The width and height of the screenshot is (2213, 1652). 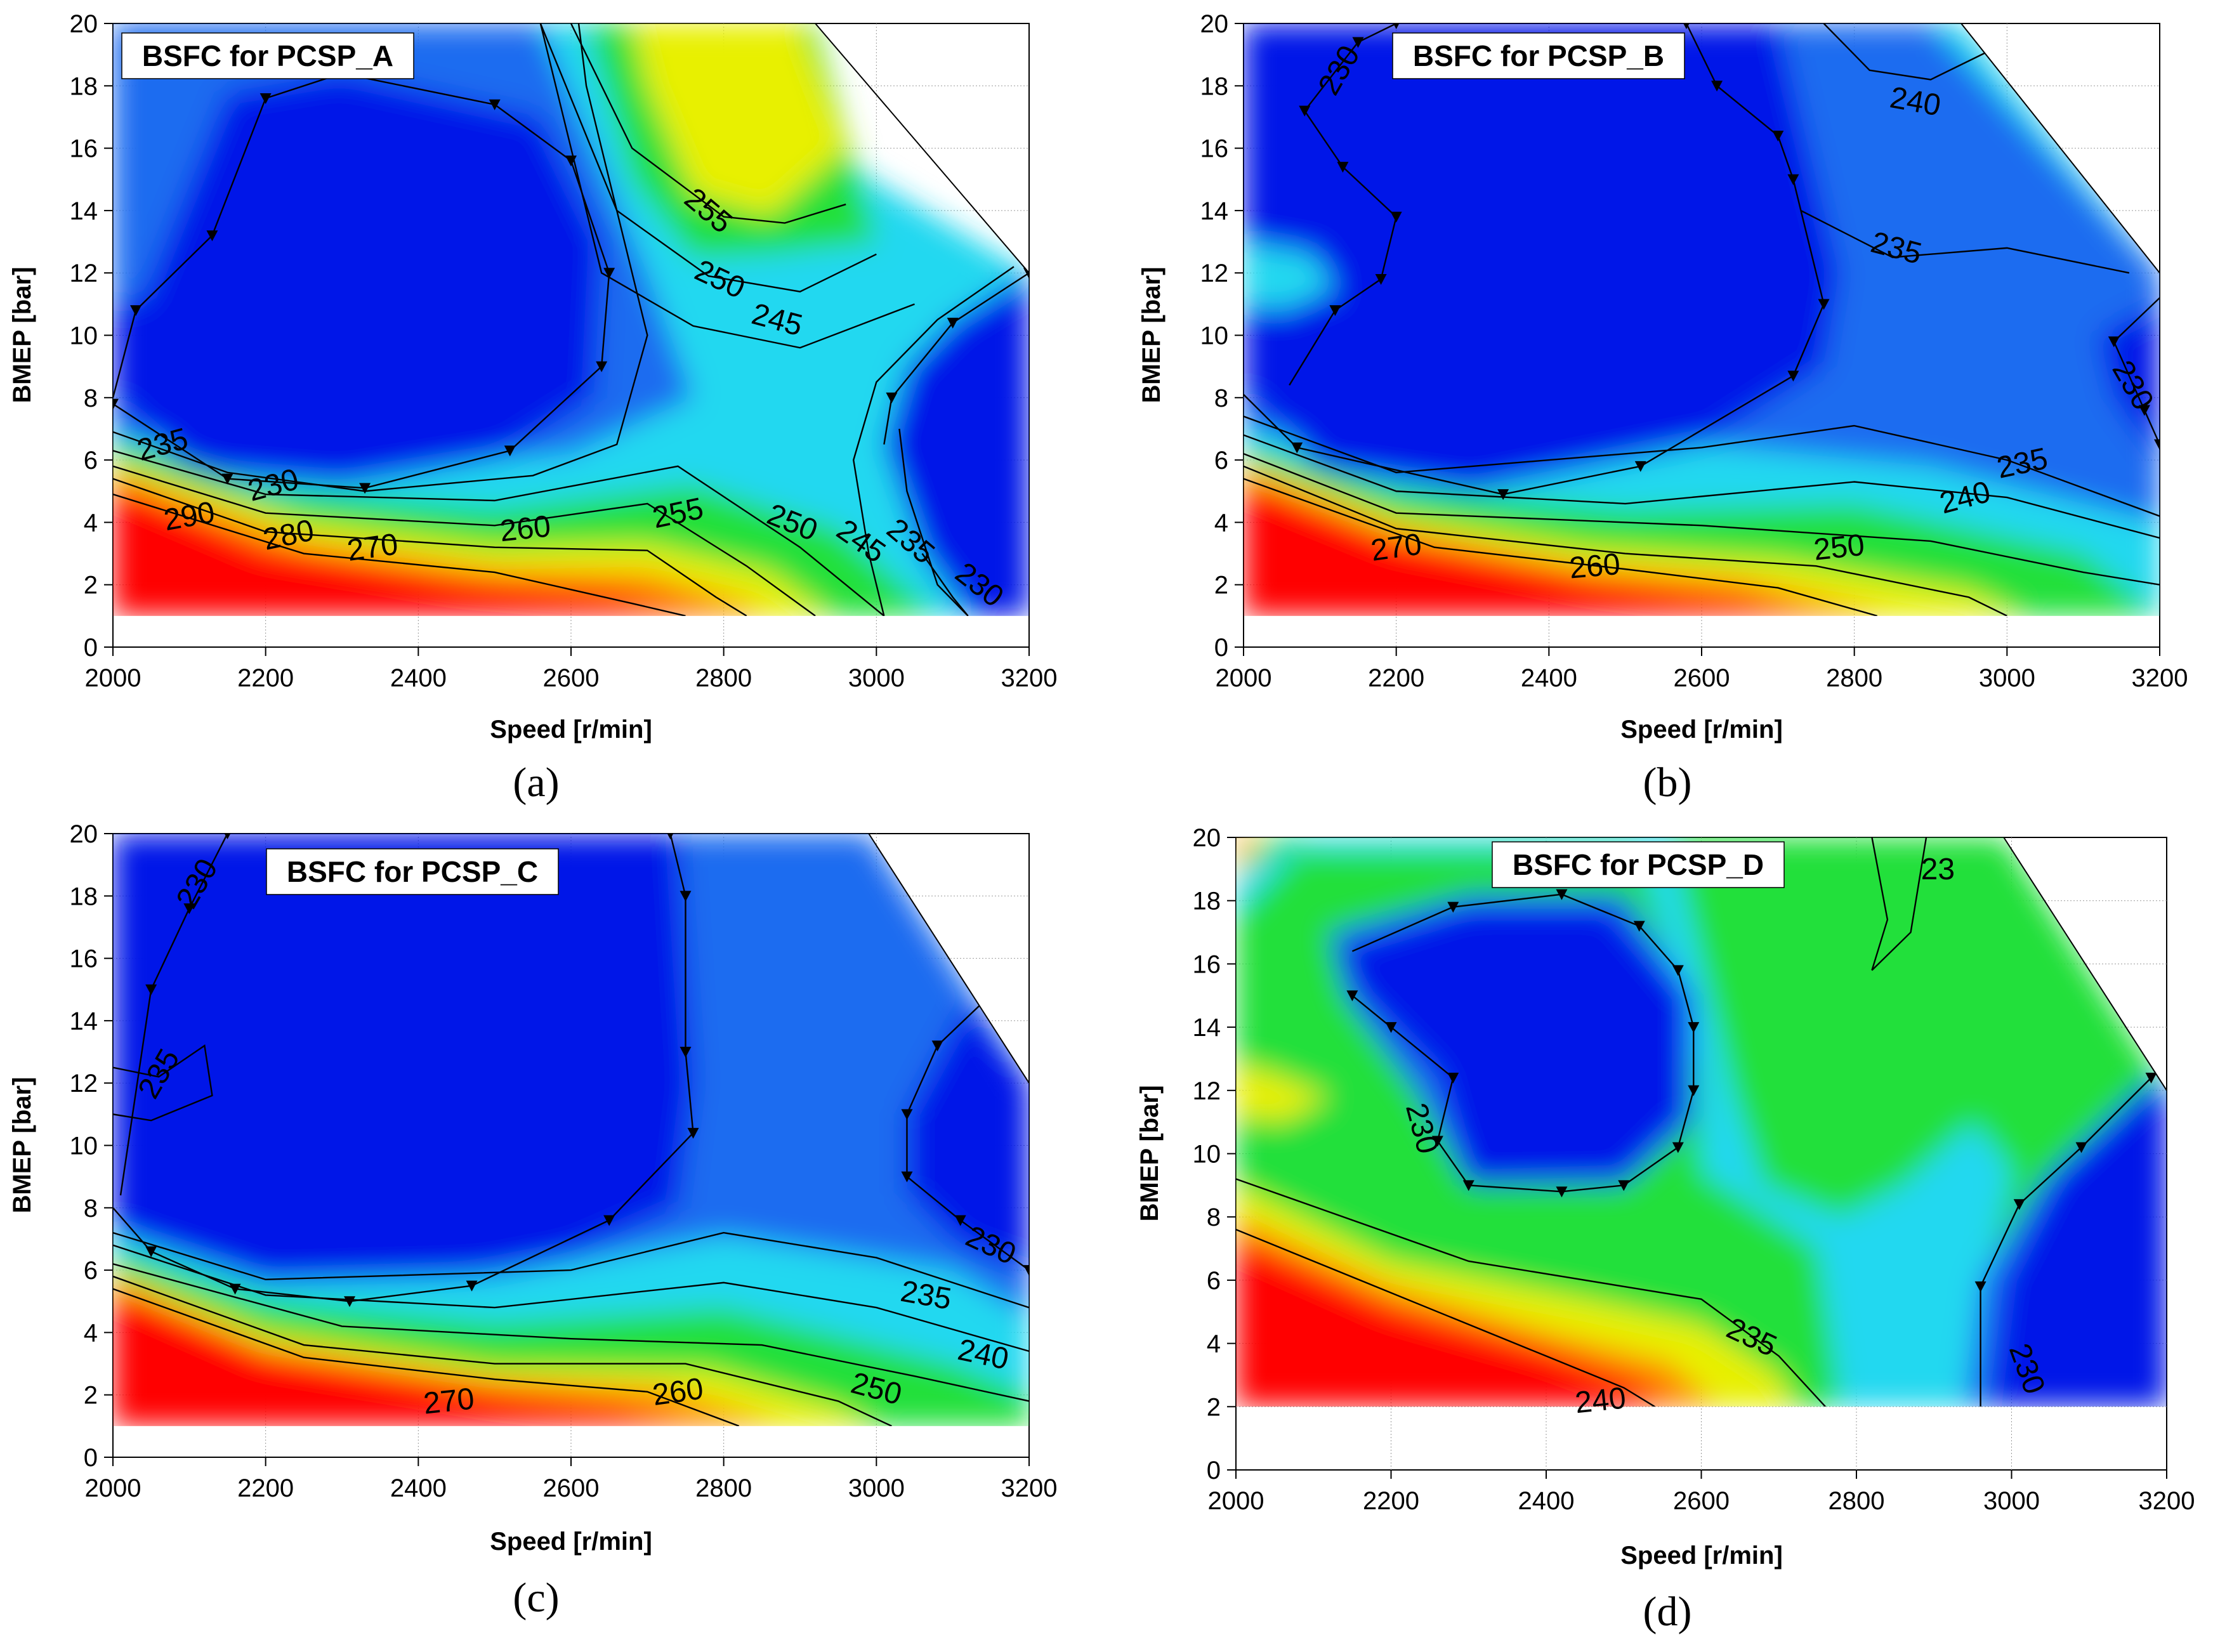 I want to click on chart-title: BSFC for PCSP_C, so click(x=412, y=871).